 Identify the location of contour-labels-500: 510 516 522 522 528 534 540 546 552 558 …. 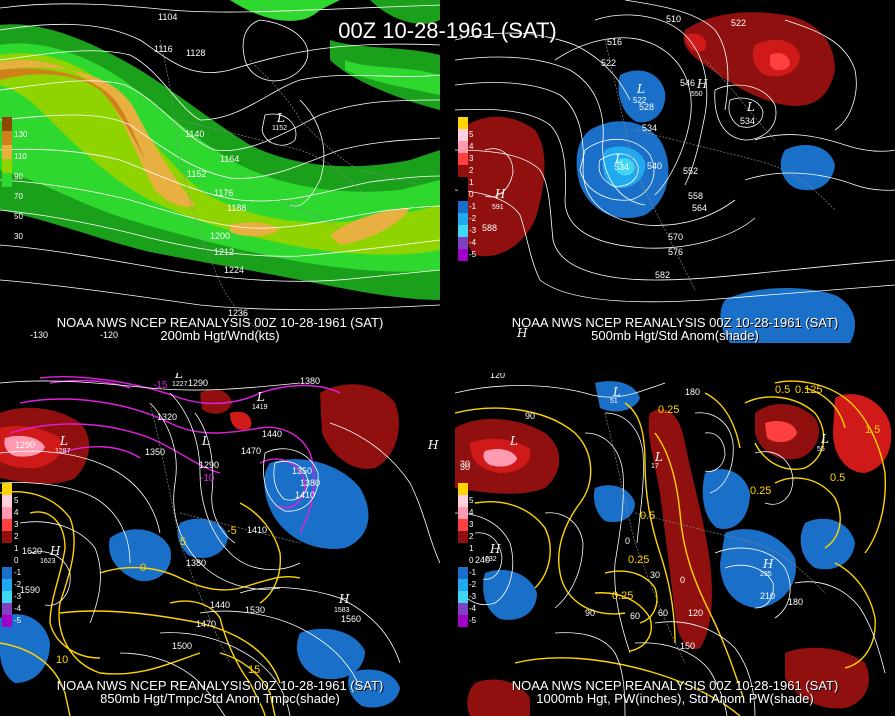
(618, 147).